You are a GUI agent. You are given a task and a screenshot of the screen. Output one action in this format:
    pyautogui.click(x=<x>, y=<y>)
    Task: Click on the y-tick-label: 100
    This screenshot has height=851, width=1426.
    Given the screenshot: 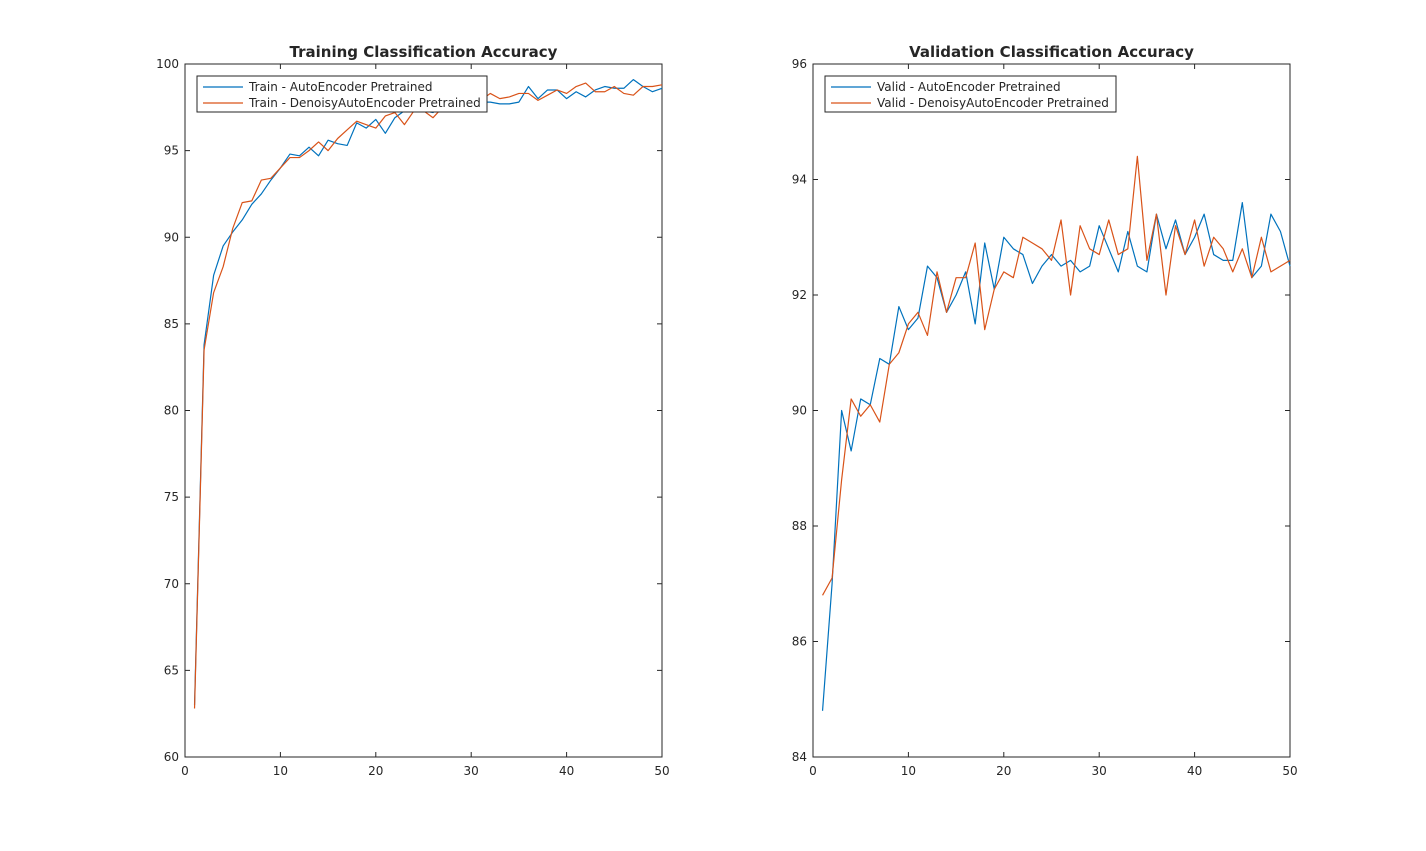 What is the action you would take?
    pyautogui.click(x=167, y=64)
    